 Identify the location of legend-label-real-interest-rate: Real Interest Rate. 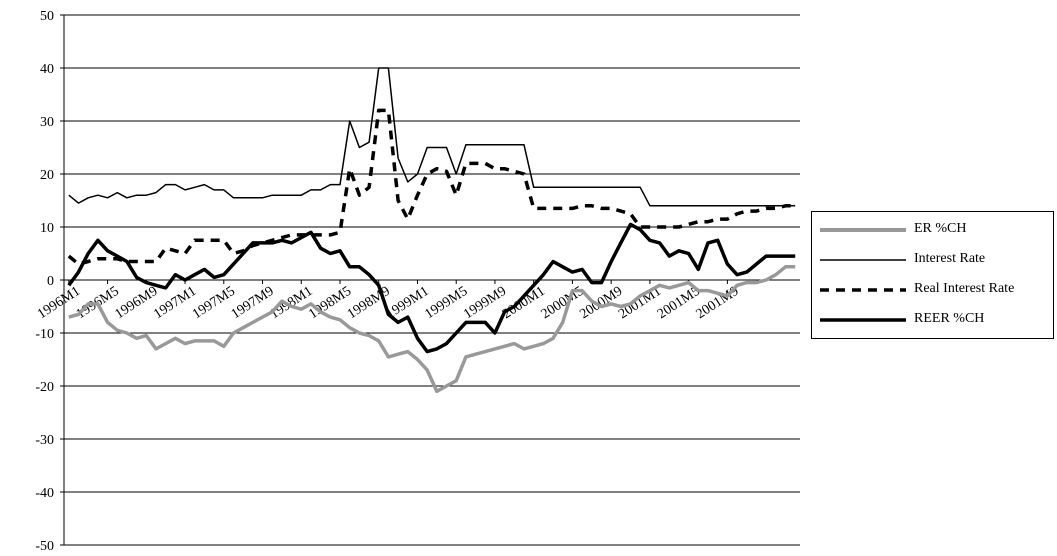
(964, 288).